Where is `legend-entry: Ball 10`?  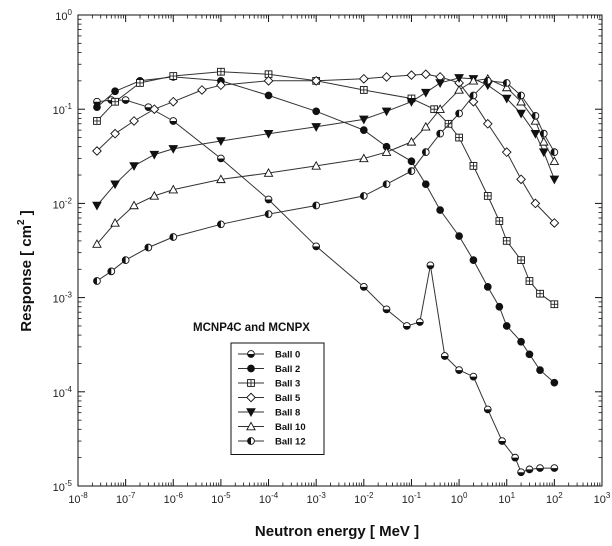
legend-entry: Ball 10 is located at coordinates (272, 427).